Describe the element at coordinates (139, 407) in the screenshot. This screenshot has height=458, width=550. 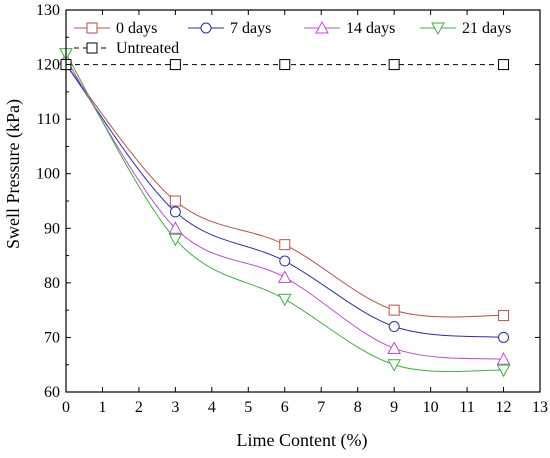
I see `x-tick-label: 2` at that location.